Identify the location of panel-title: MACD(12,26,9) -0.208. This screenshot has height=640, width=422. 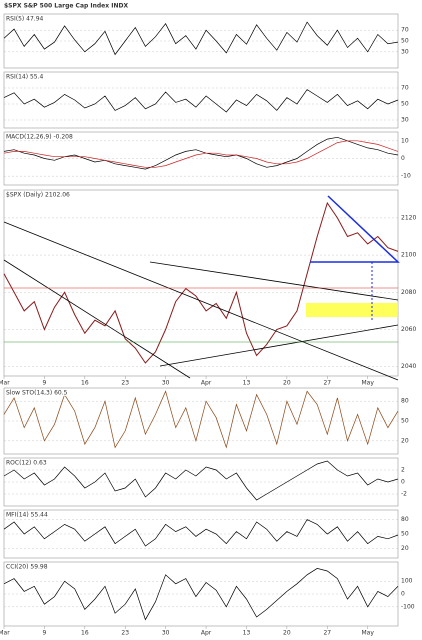
(39, 137).